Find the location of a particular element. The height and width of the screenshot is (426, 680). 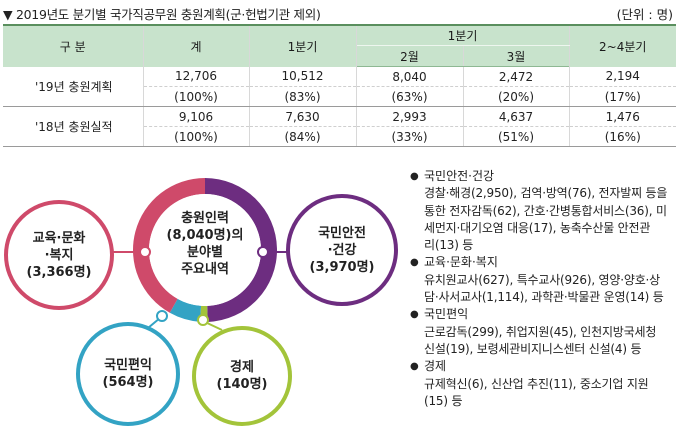

list-detail: 규제혁신(6), 신산업 추진(11), 중소기업 지원 is located at coordinates (536, 383).